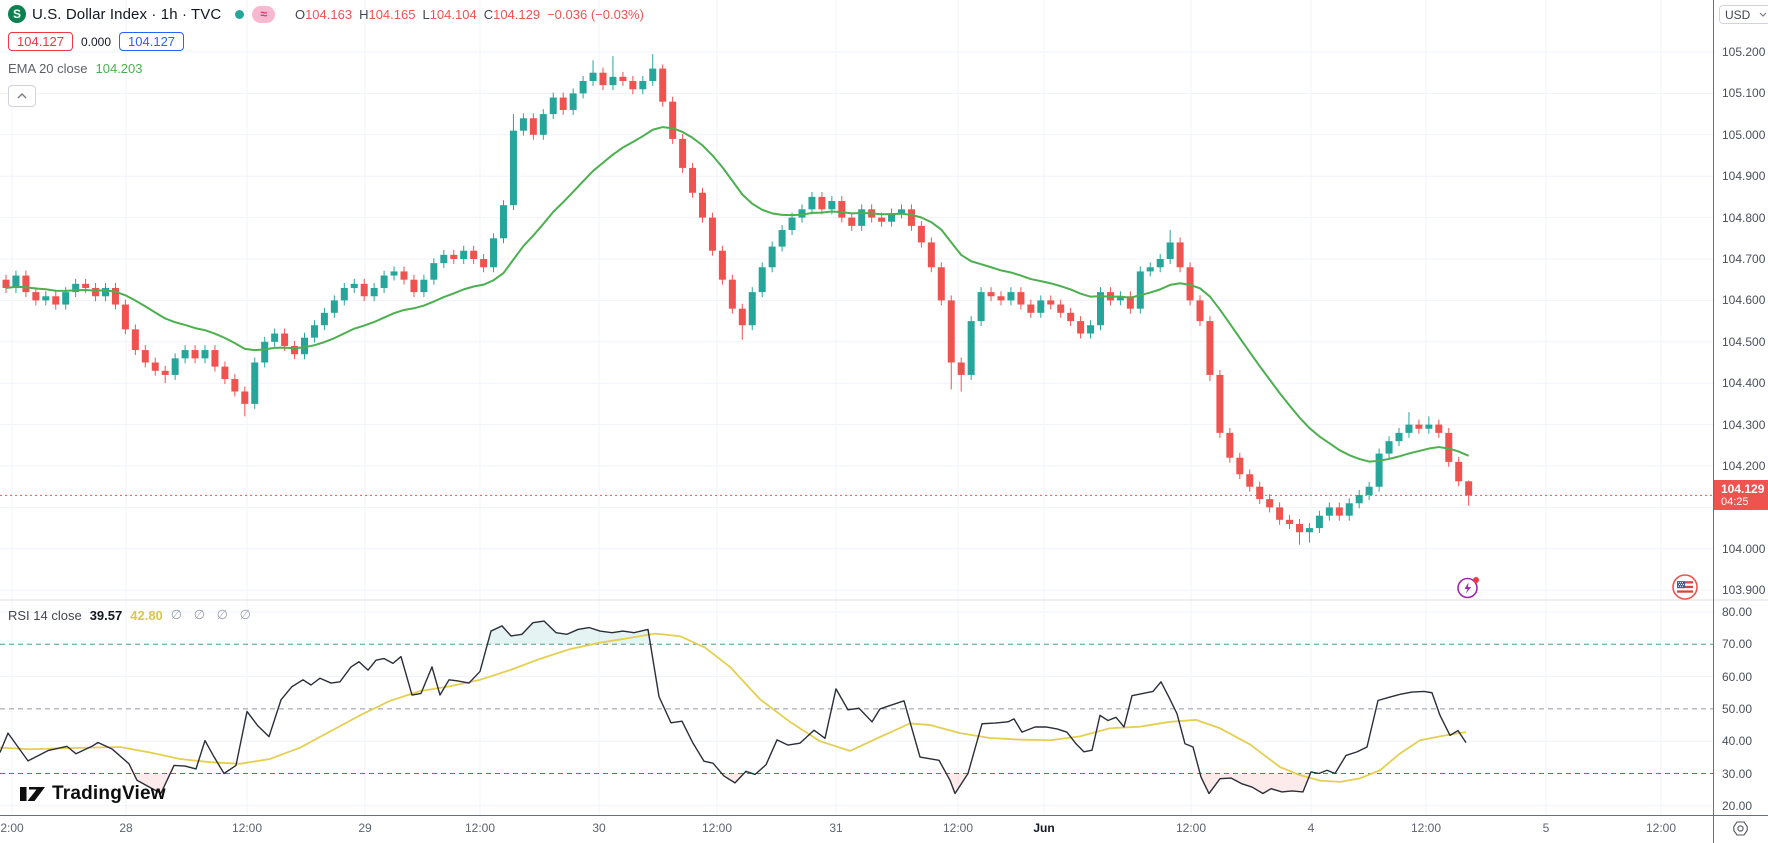 This screenshot has width=1768, height=843. What do you see at coordinates (1744, 466) in the screenshot?
I see `price-axis-label: 104.200` at bounding box center [1744, 466].